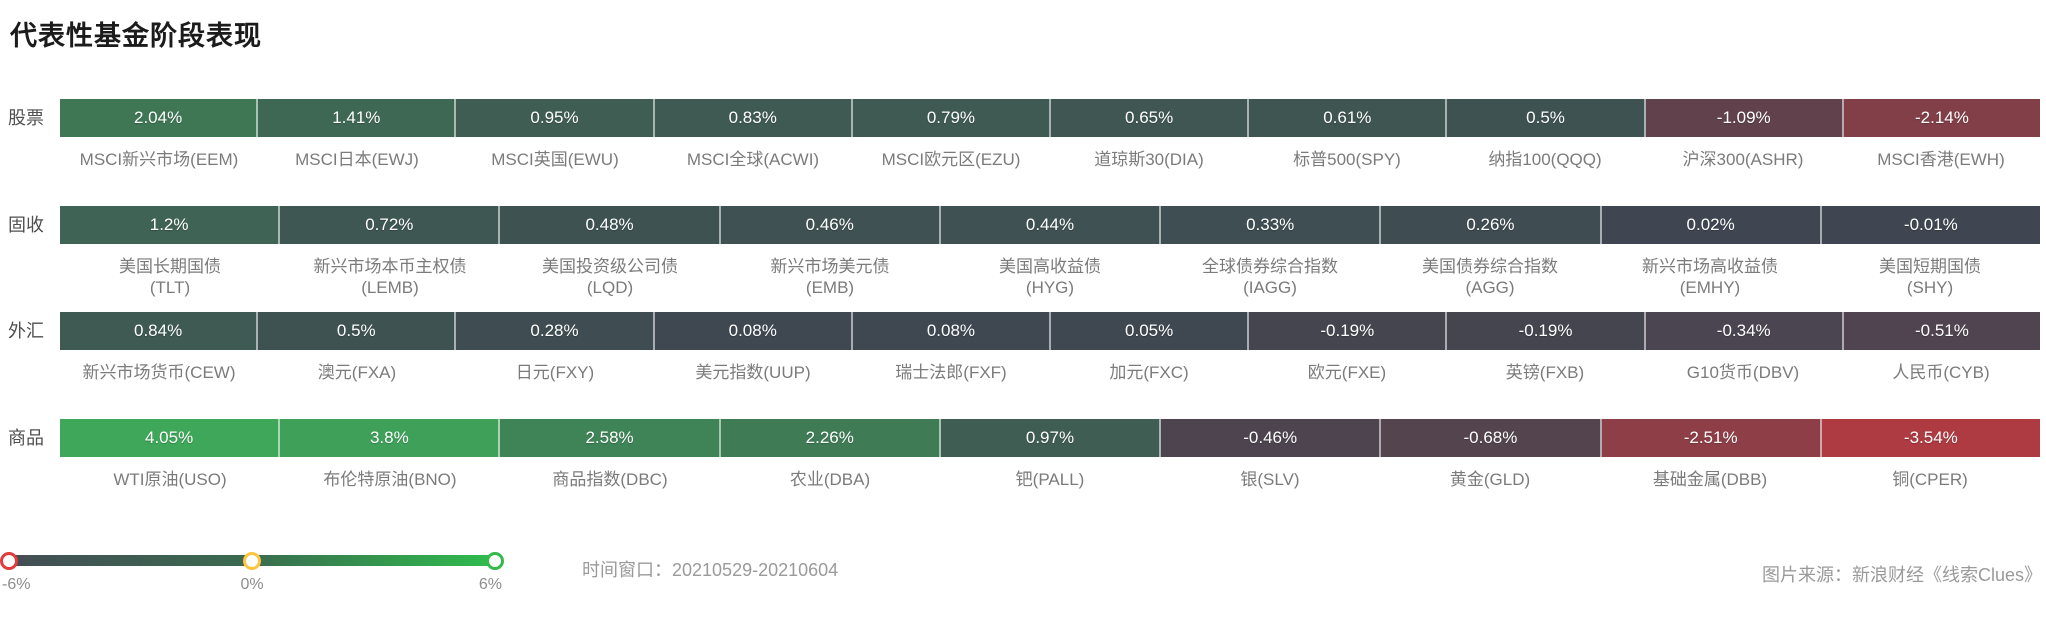 The height and width of the screenshot is (627, 2046). I want to click on cell-value: -1.09%, so click(1743, 117).